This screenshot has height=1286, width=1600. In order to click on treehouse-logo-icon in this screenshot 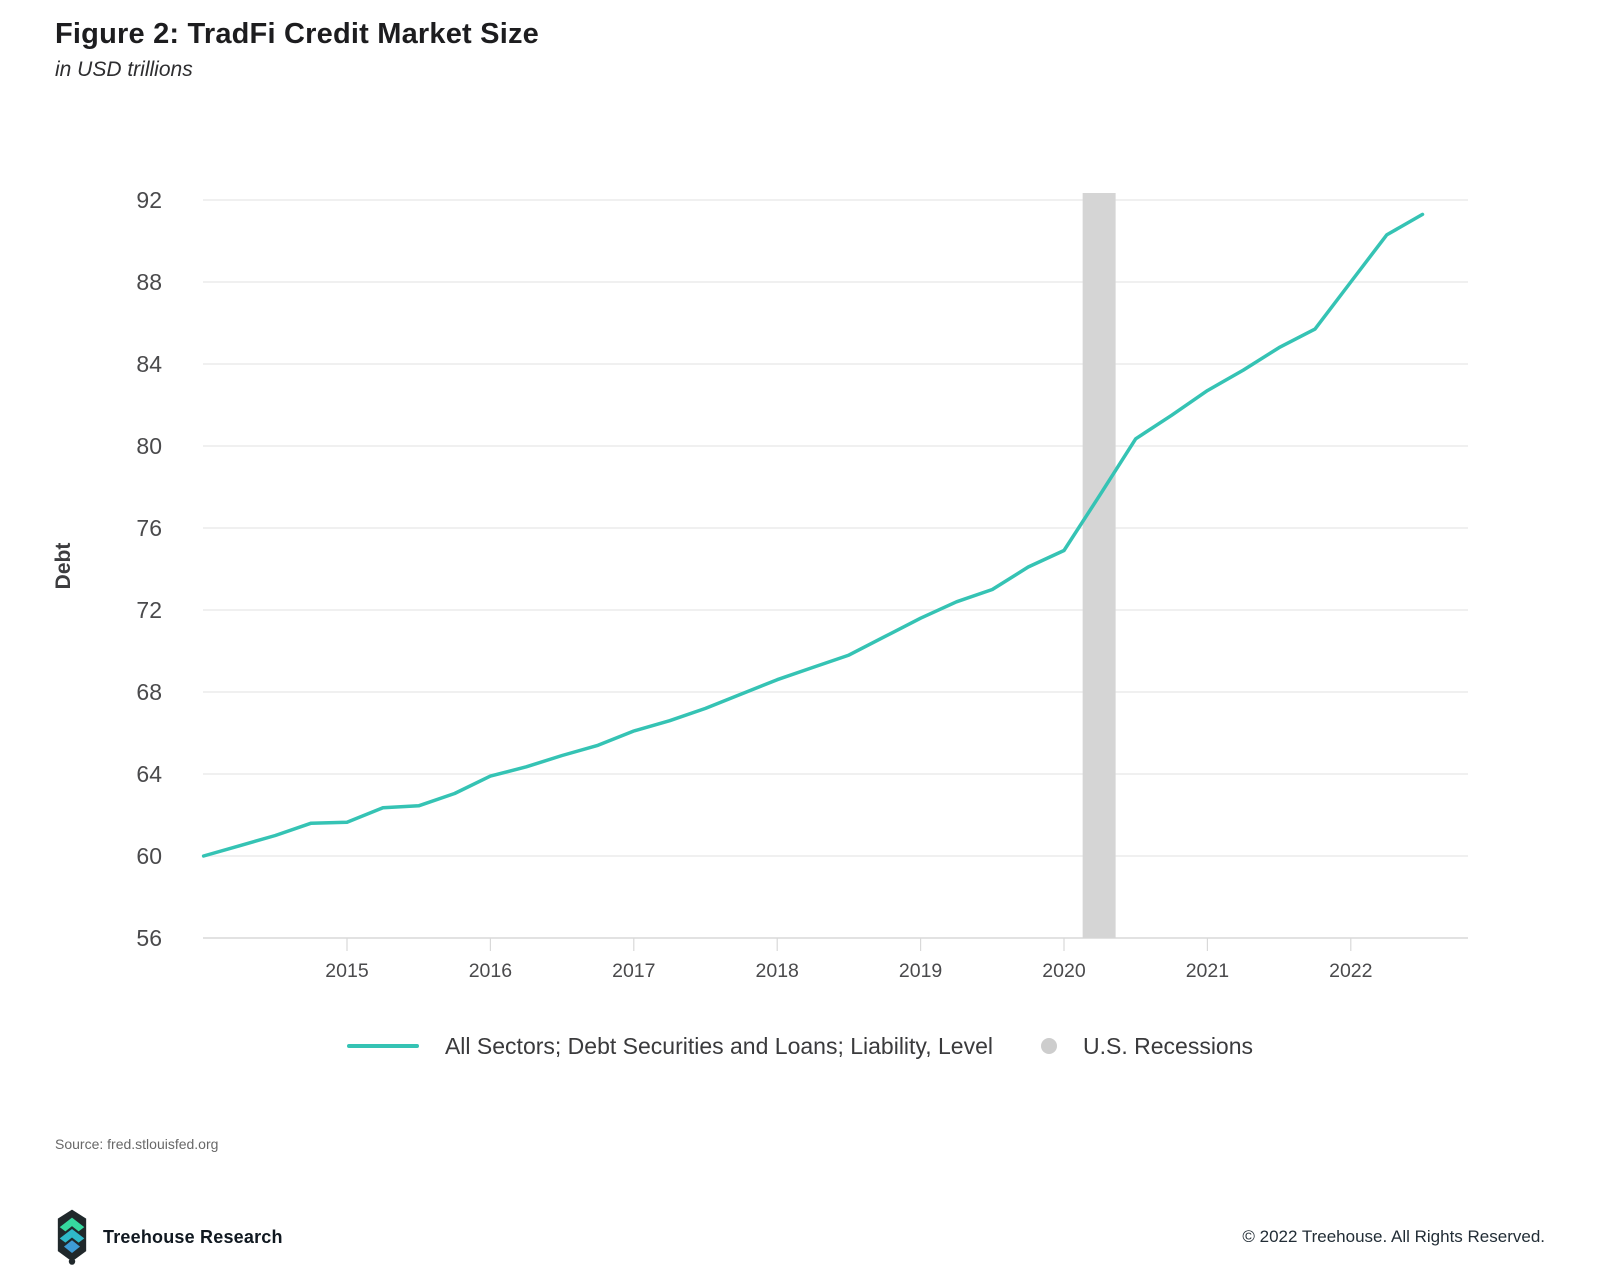, I will do `click(72, 1237)`.